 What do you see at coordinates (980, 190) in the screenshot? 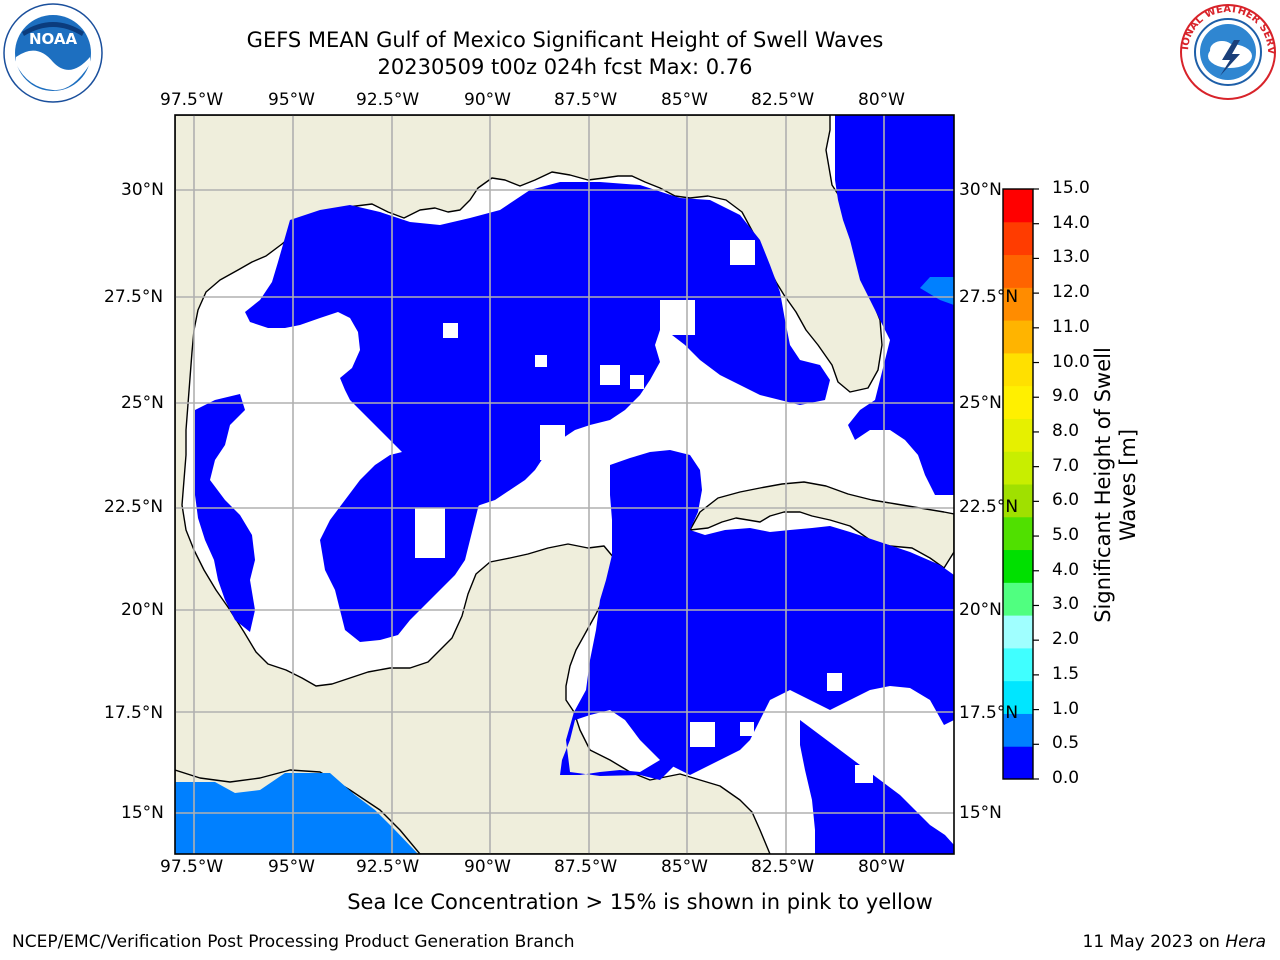
I see `lat-label-right: 30°N` at bounding box center [980, 190].